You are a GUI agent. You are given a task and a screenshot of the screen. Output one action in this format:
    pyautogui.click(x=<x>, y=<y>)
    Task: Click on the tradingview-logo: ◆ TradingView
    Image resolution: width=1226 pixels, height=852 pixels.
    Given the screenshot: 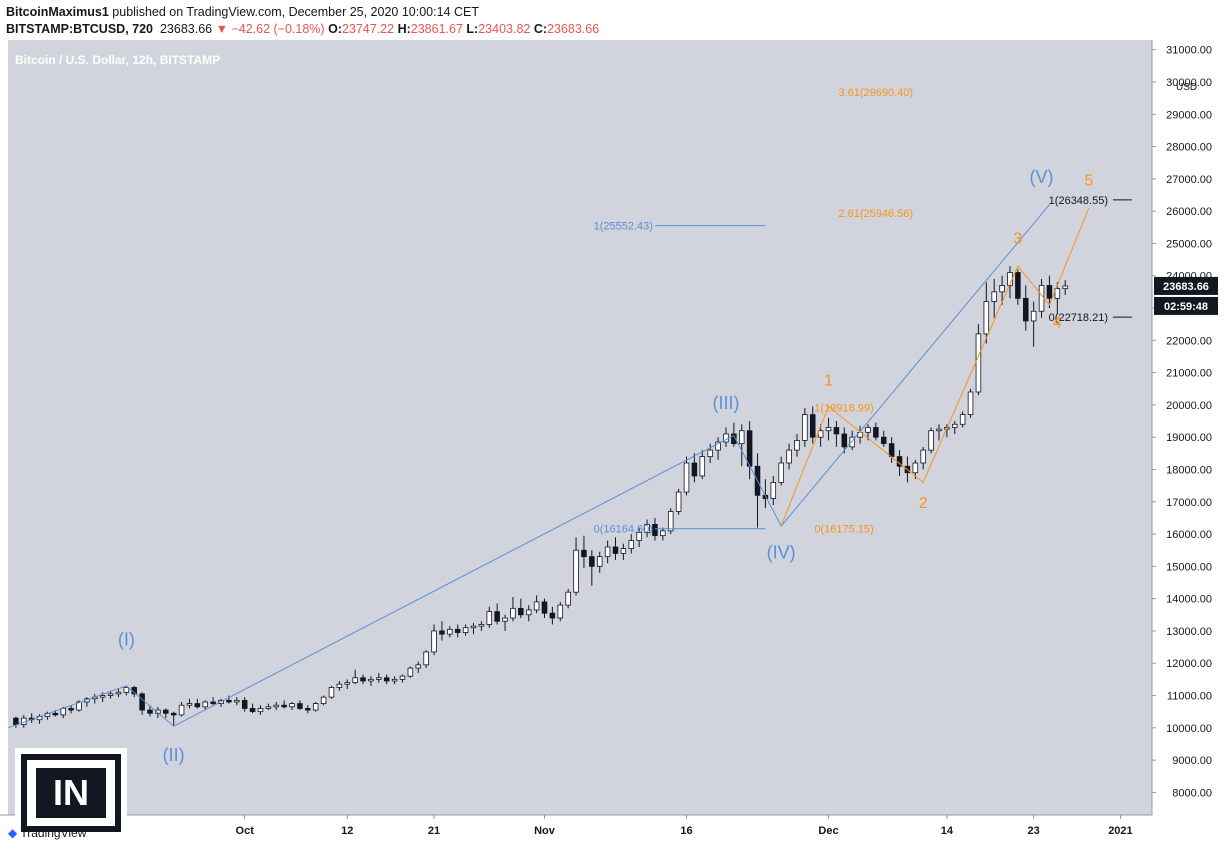 What is the action you would take?
    pyautogui.click(x=47, y=833)
    